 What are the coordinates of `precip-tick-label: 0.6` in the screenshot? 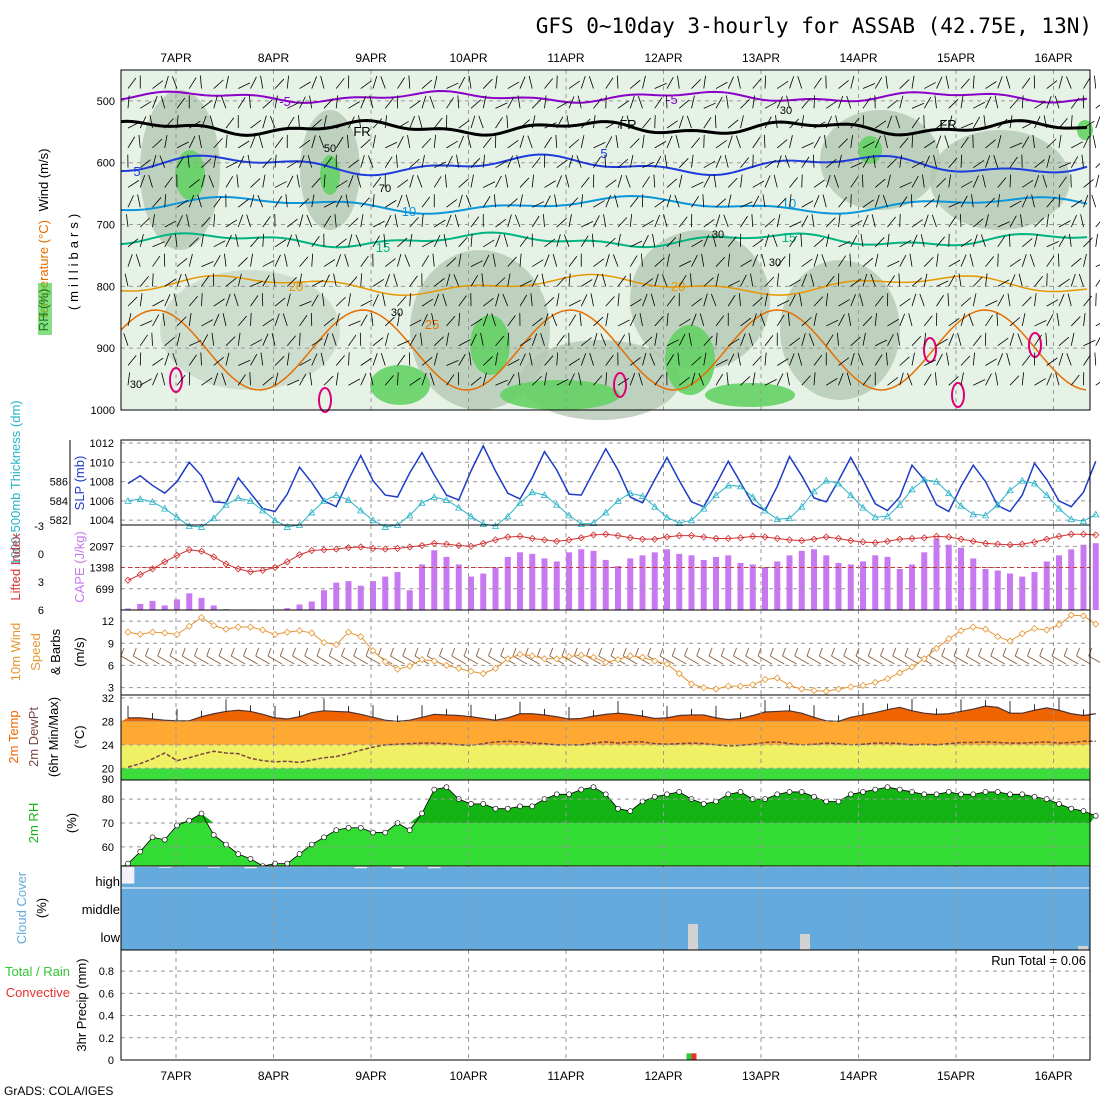 It's located at (106, 994).